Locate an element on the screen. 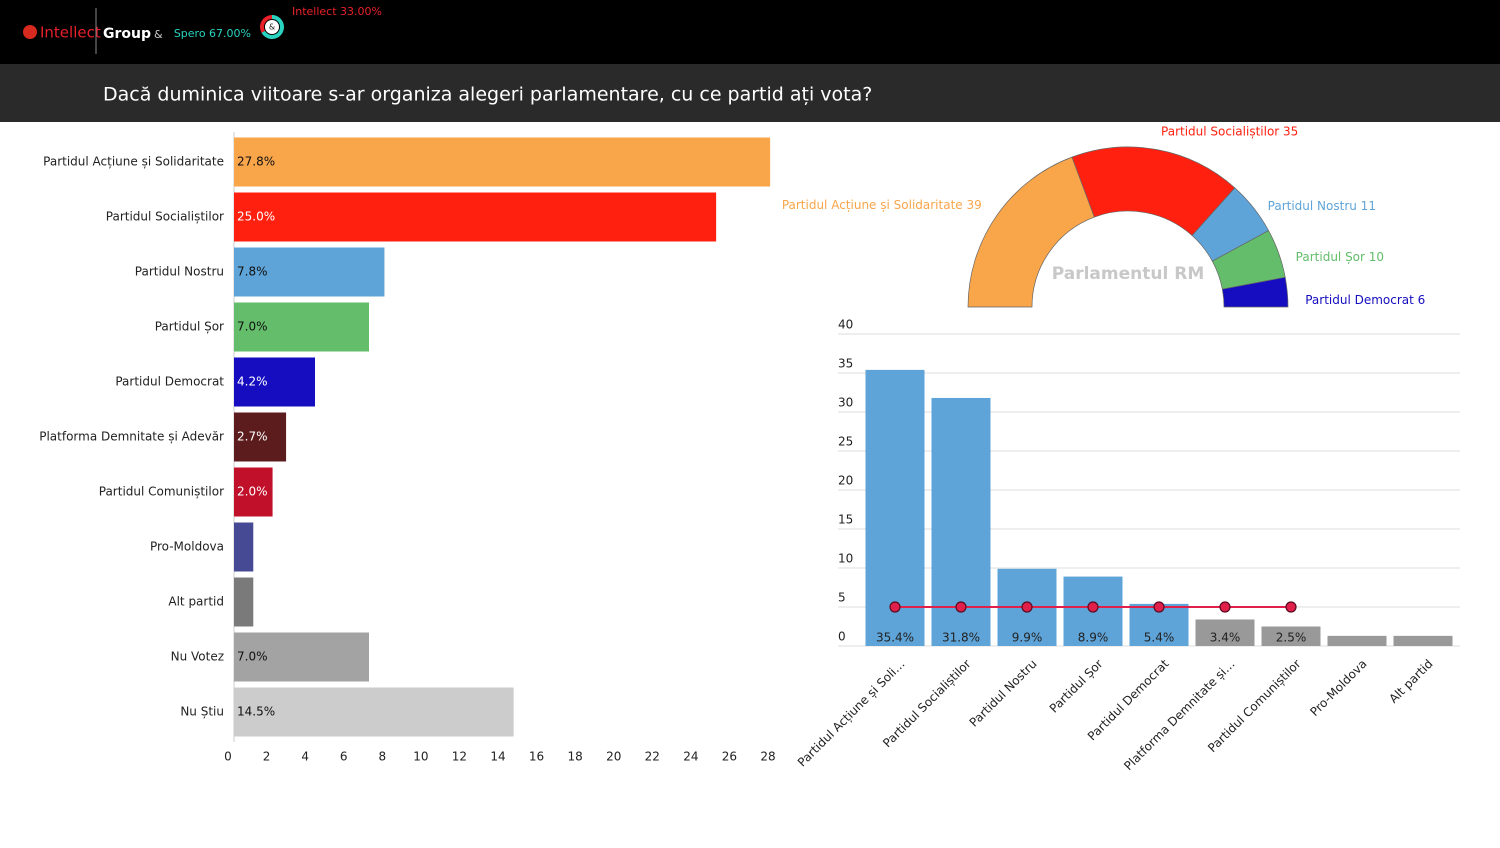 Image resolution: width=1500 pixels, height=848 pixels. value-label: 7.8% is located at coordinates (252, 272).